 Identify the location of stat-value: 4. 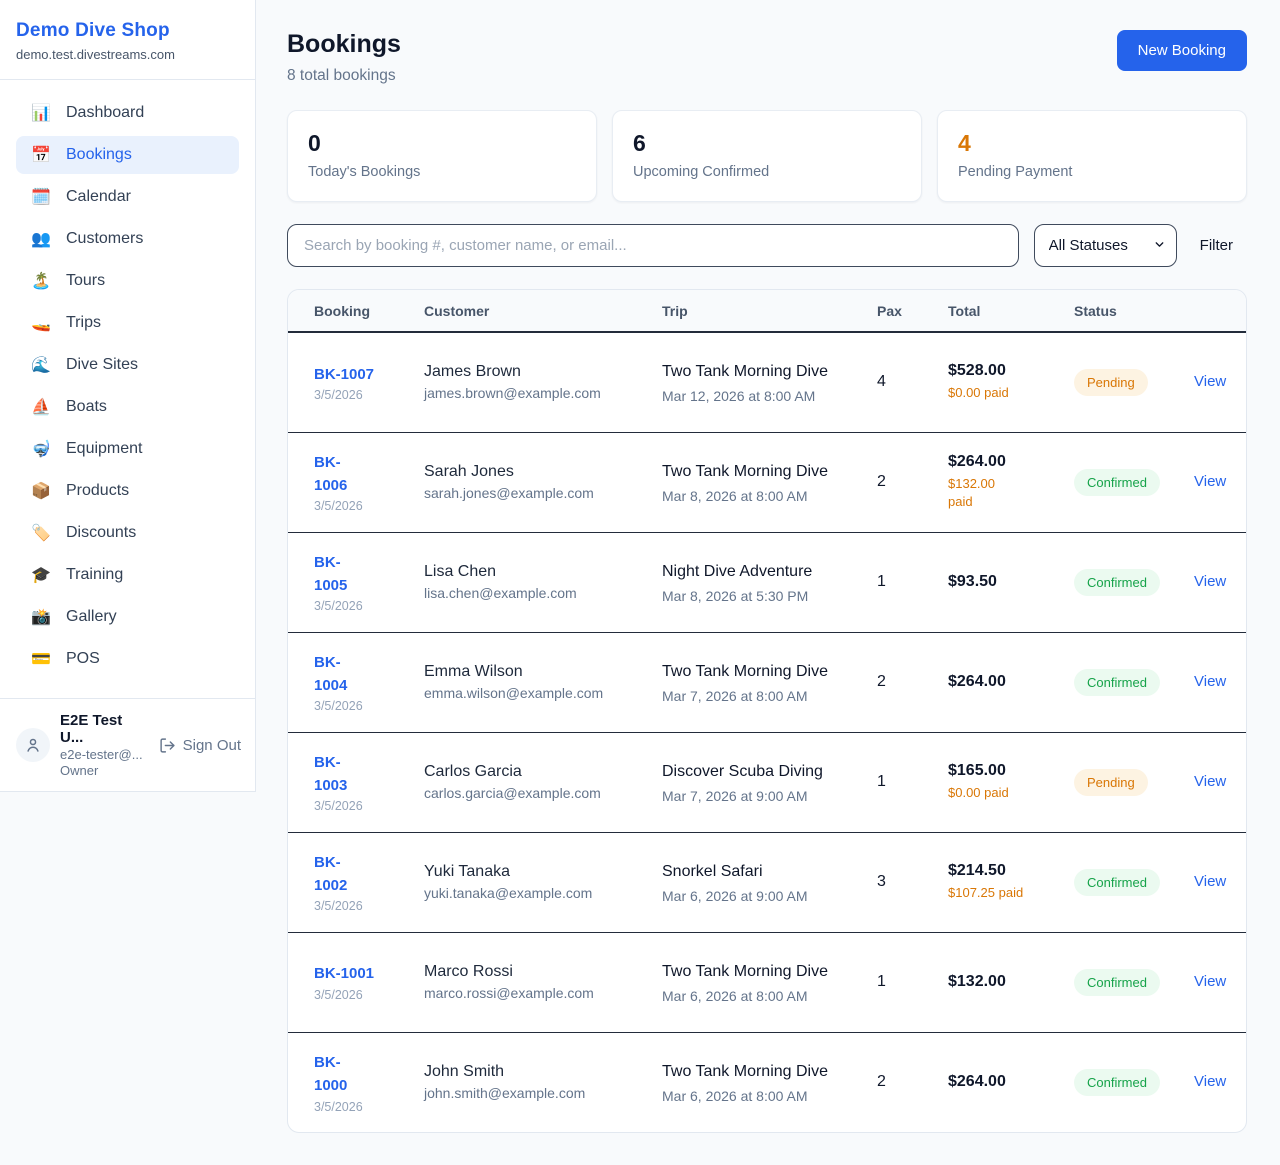
(964, 143).